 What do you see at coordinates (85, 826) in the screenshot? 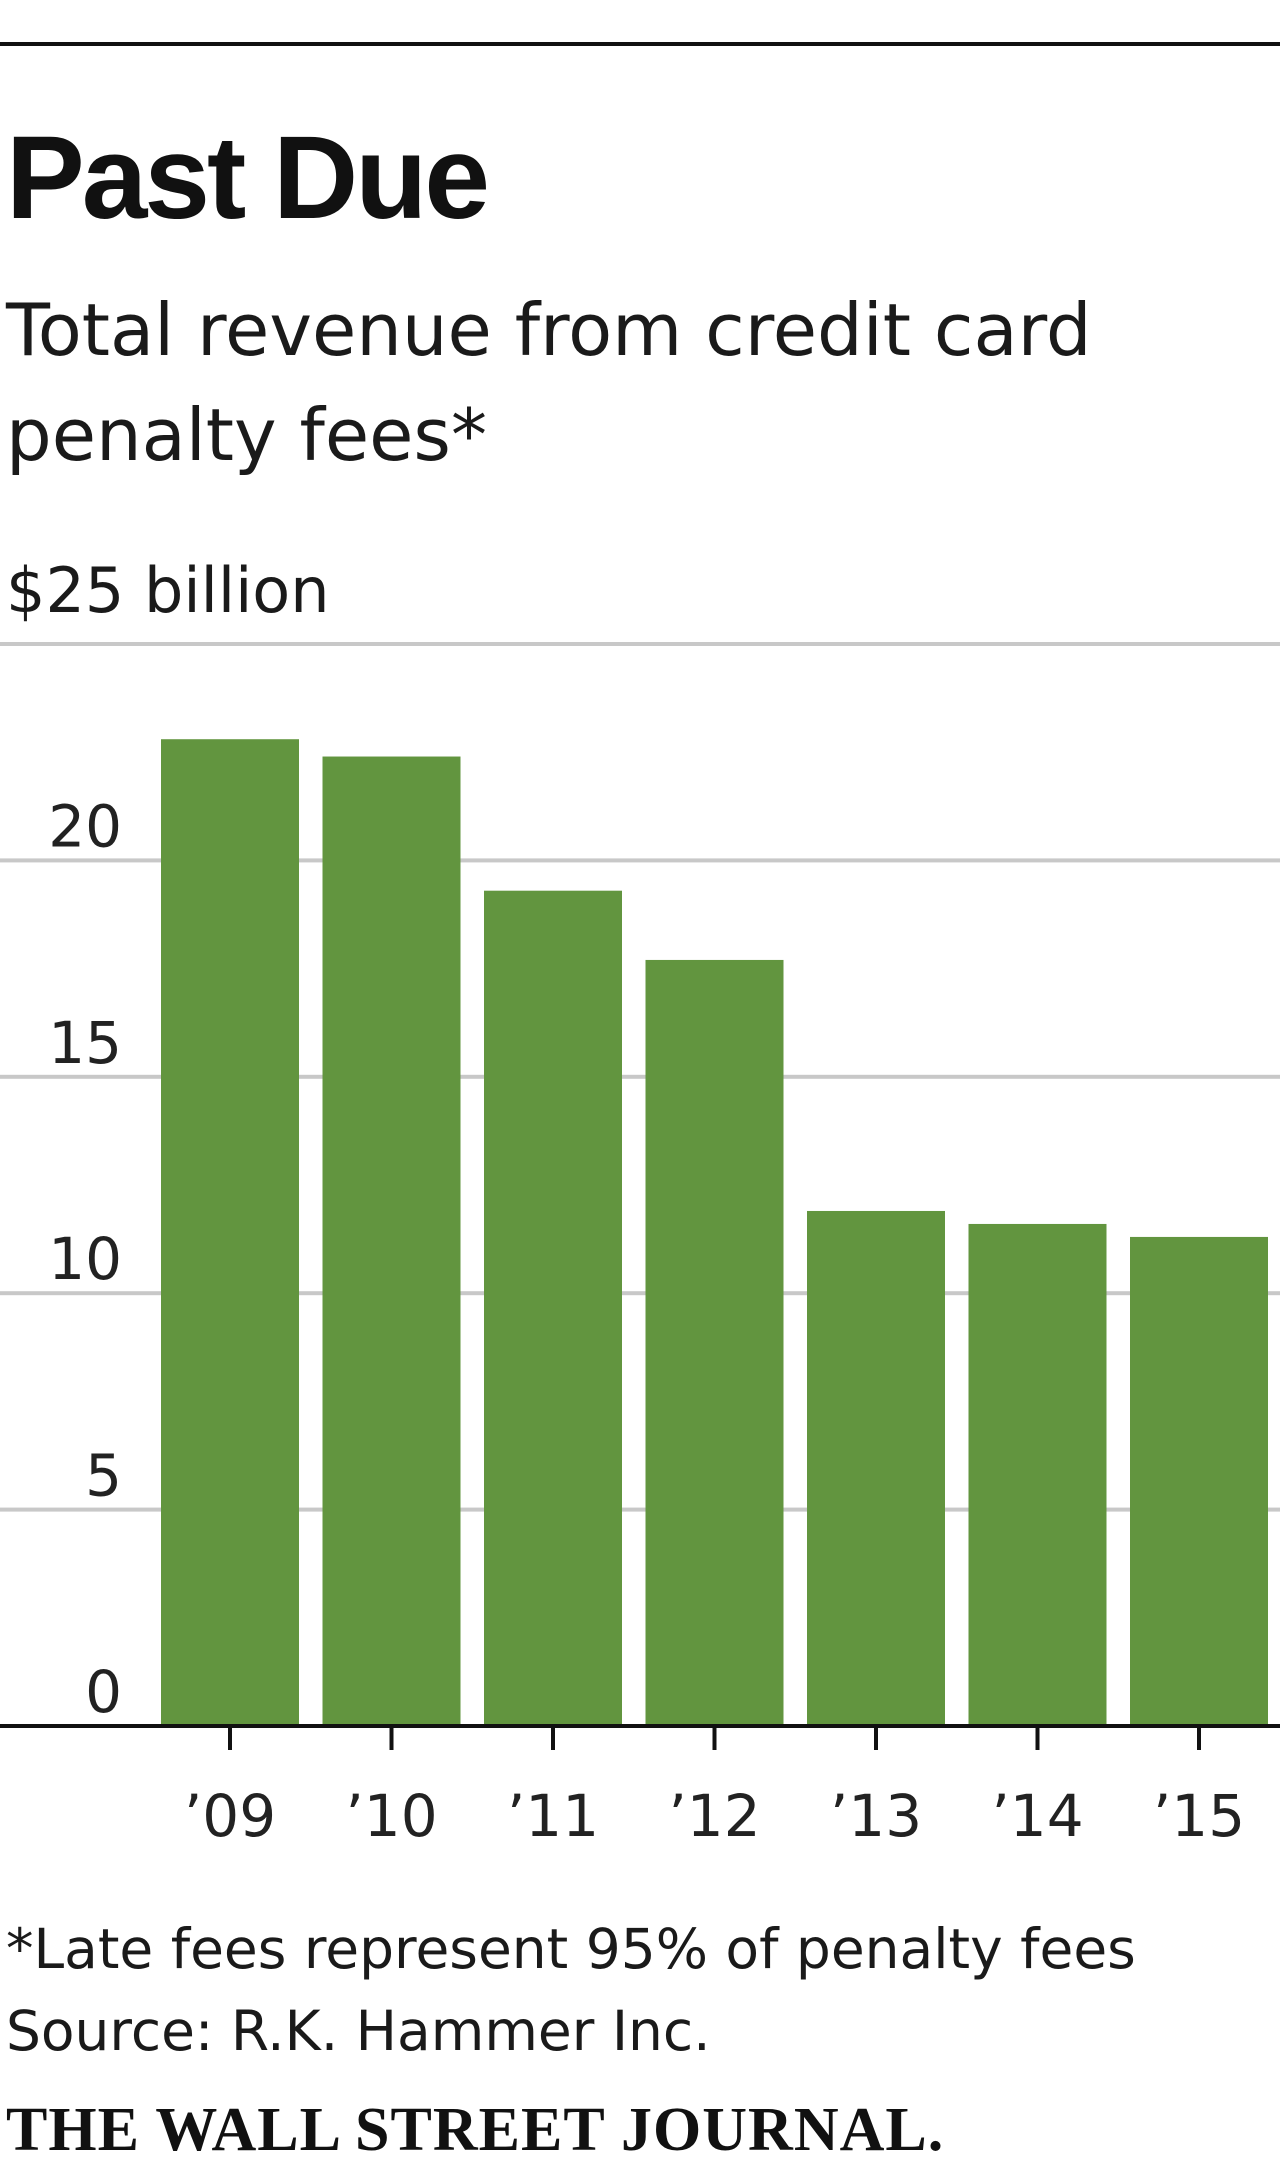
I see `y-tick-label: 20` at bounding box center [85, 826].